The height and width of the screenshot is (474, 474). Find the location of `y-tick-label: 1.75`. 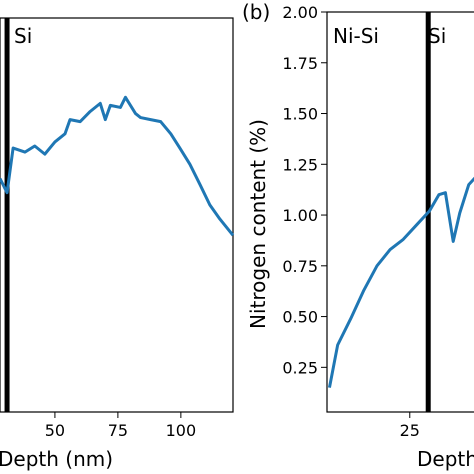

y-tick-label: 1.75 is located at coordinates (300, 63).